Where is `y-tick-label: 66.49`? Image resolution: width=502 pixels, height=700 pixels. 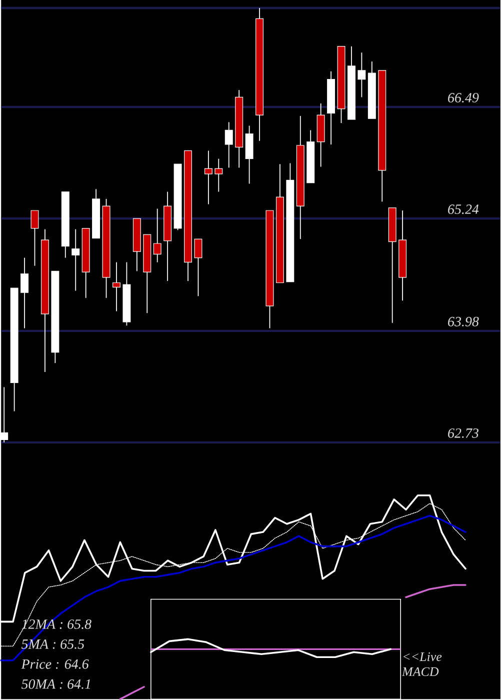 y-tick-label: 66.49 is located at coordinates (463, 97).